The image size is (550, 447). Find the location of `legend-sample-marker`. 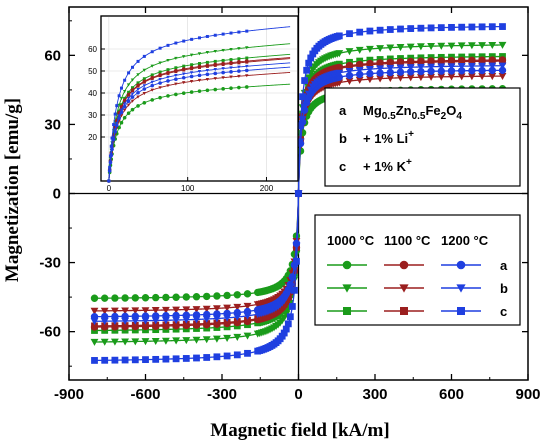

legend-sample-marker is located at coordinates (461, 265).